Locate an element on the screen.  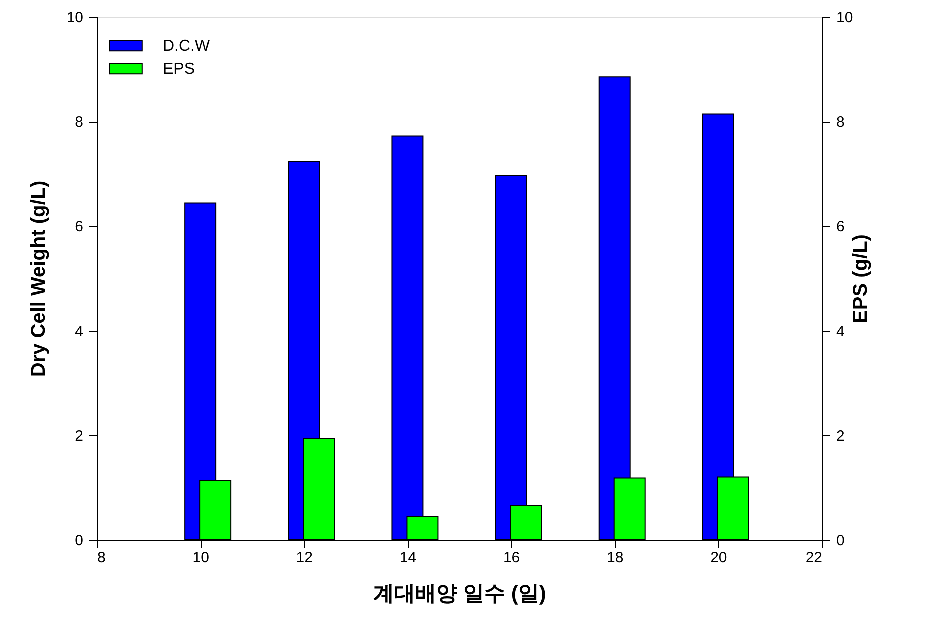
y2-tick-label: 8 is located at coordinates (840, 123).